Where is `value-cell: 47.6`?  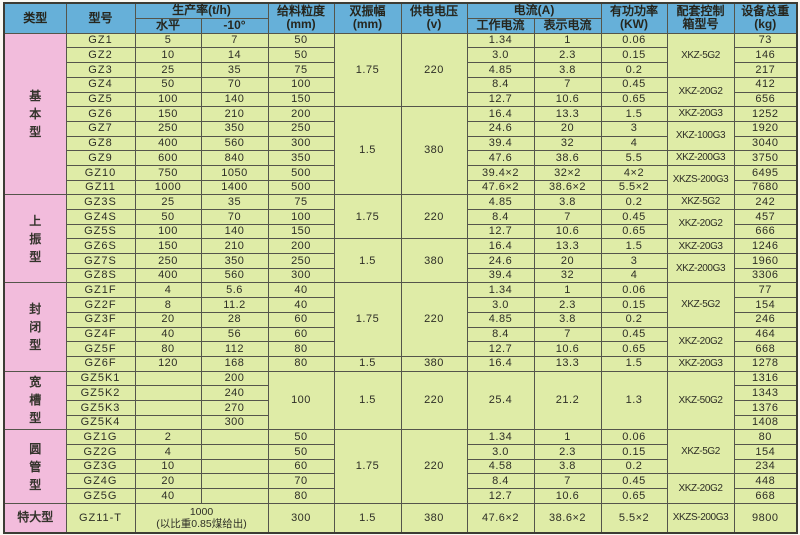
value-cell: 47.6 is located at coordinates (500, 158).